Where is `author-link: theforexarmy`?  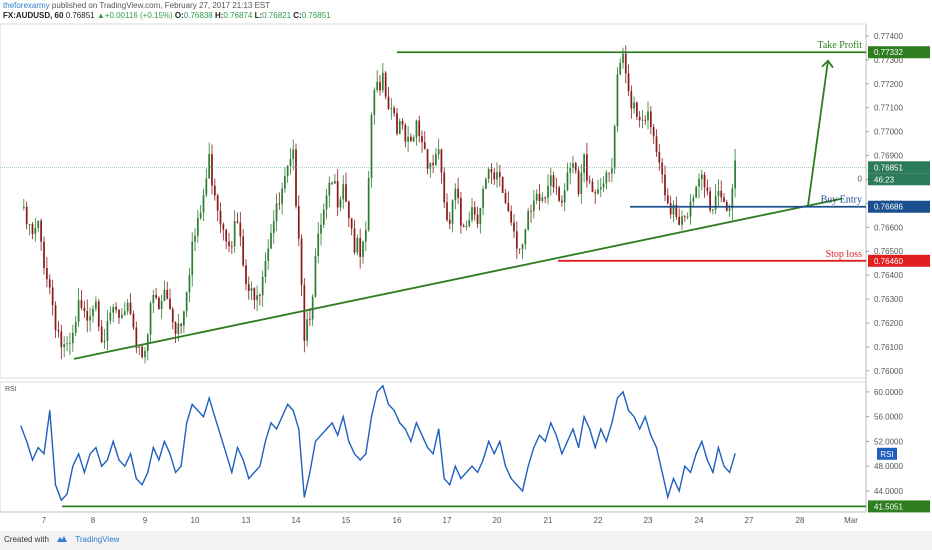 author-link: theforexarmy is located at coordinates (26, 5).